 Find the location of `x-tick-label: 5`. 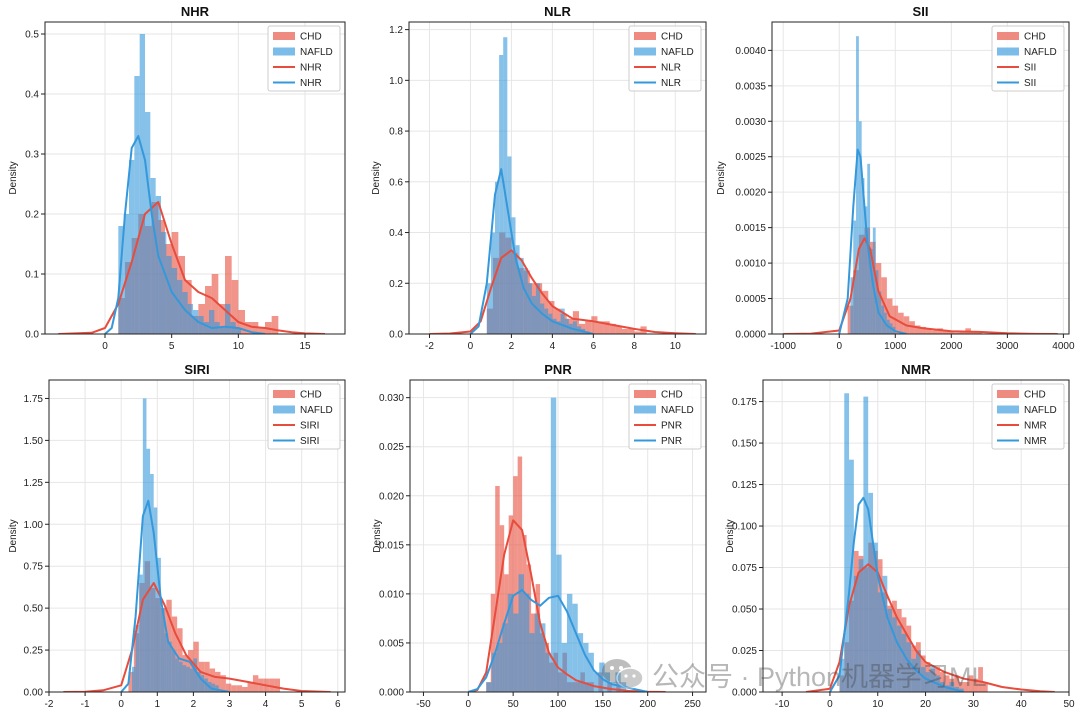

x-tick-label: 5 is located at coordinates (172, 346).